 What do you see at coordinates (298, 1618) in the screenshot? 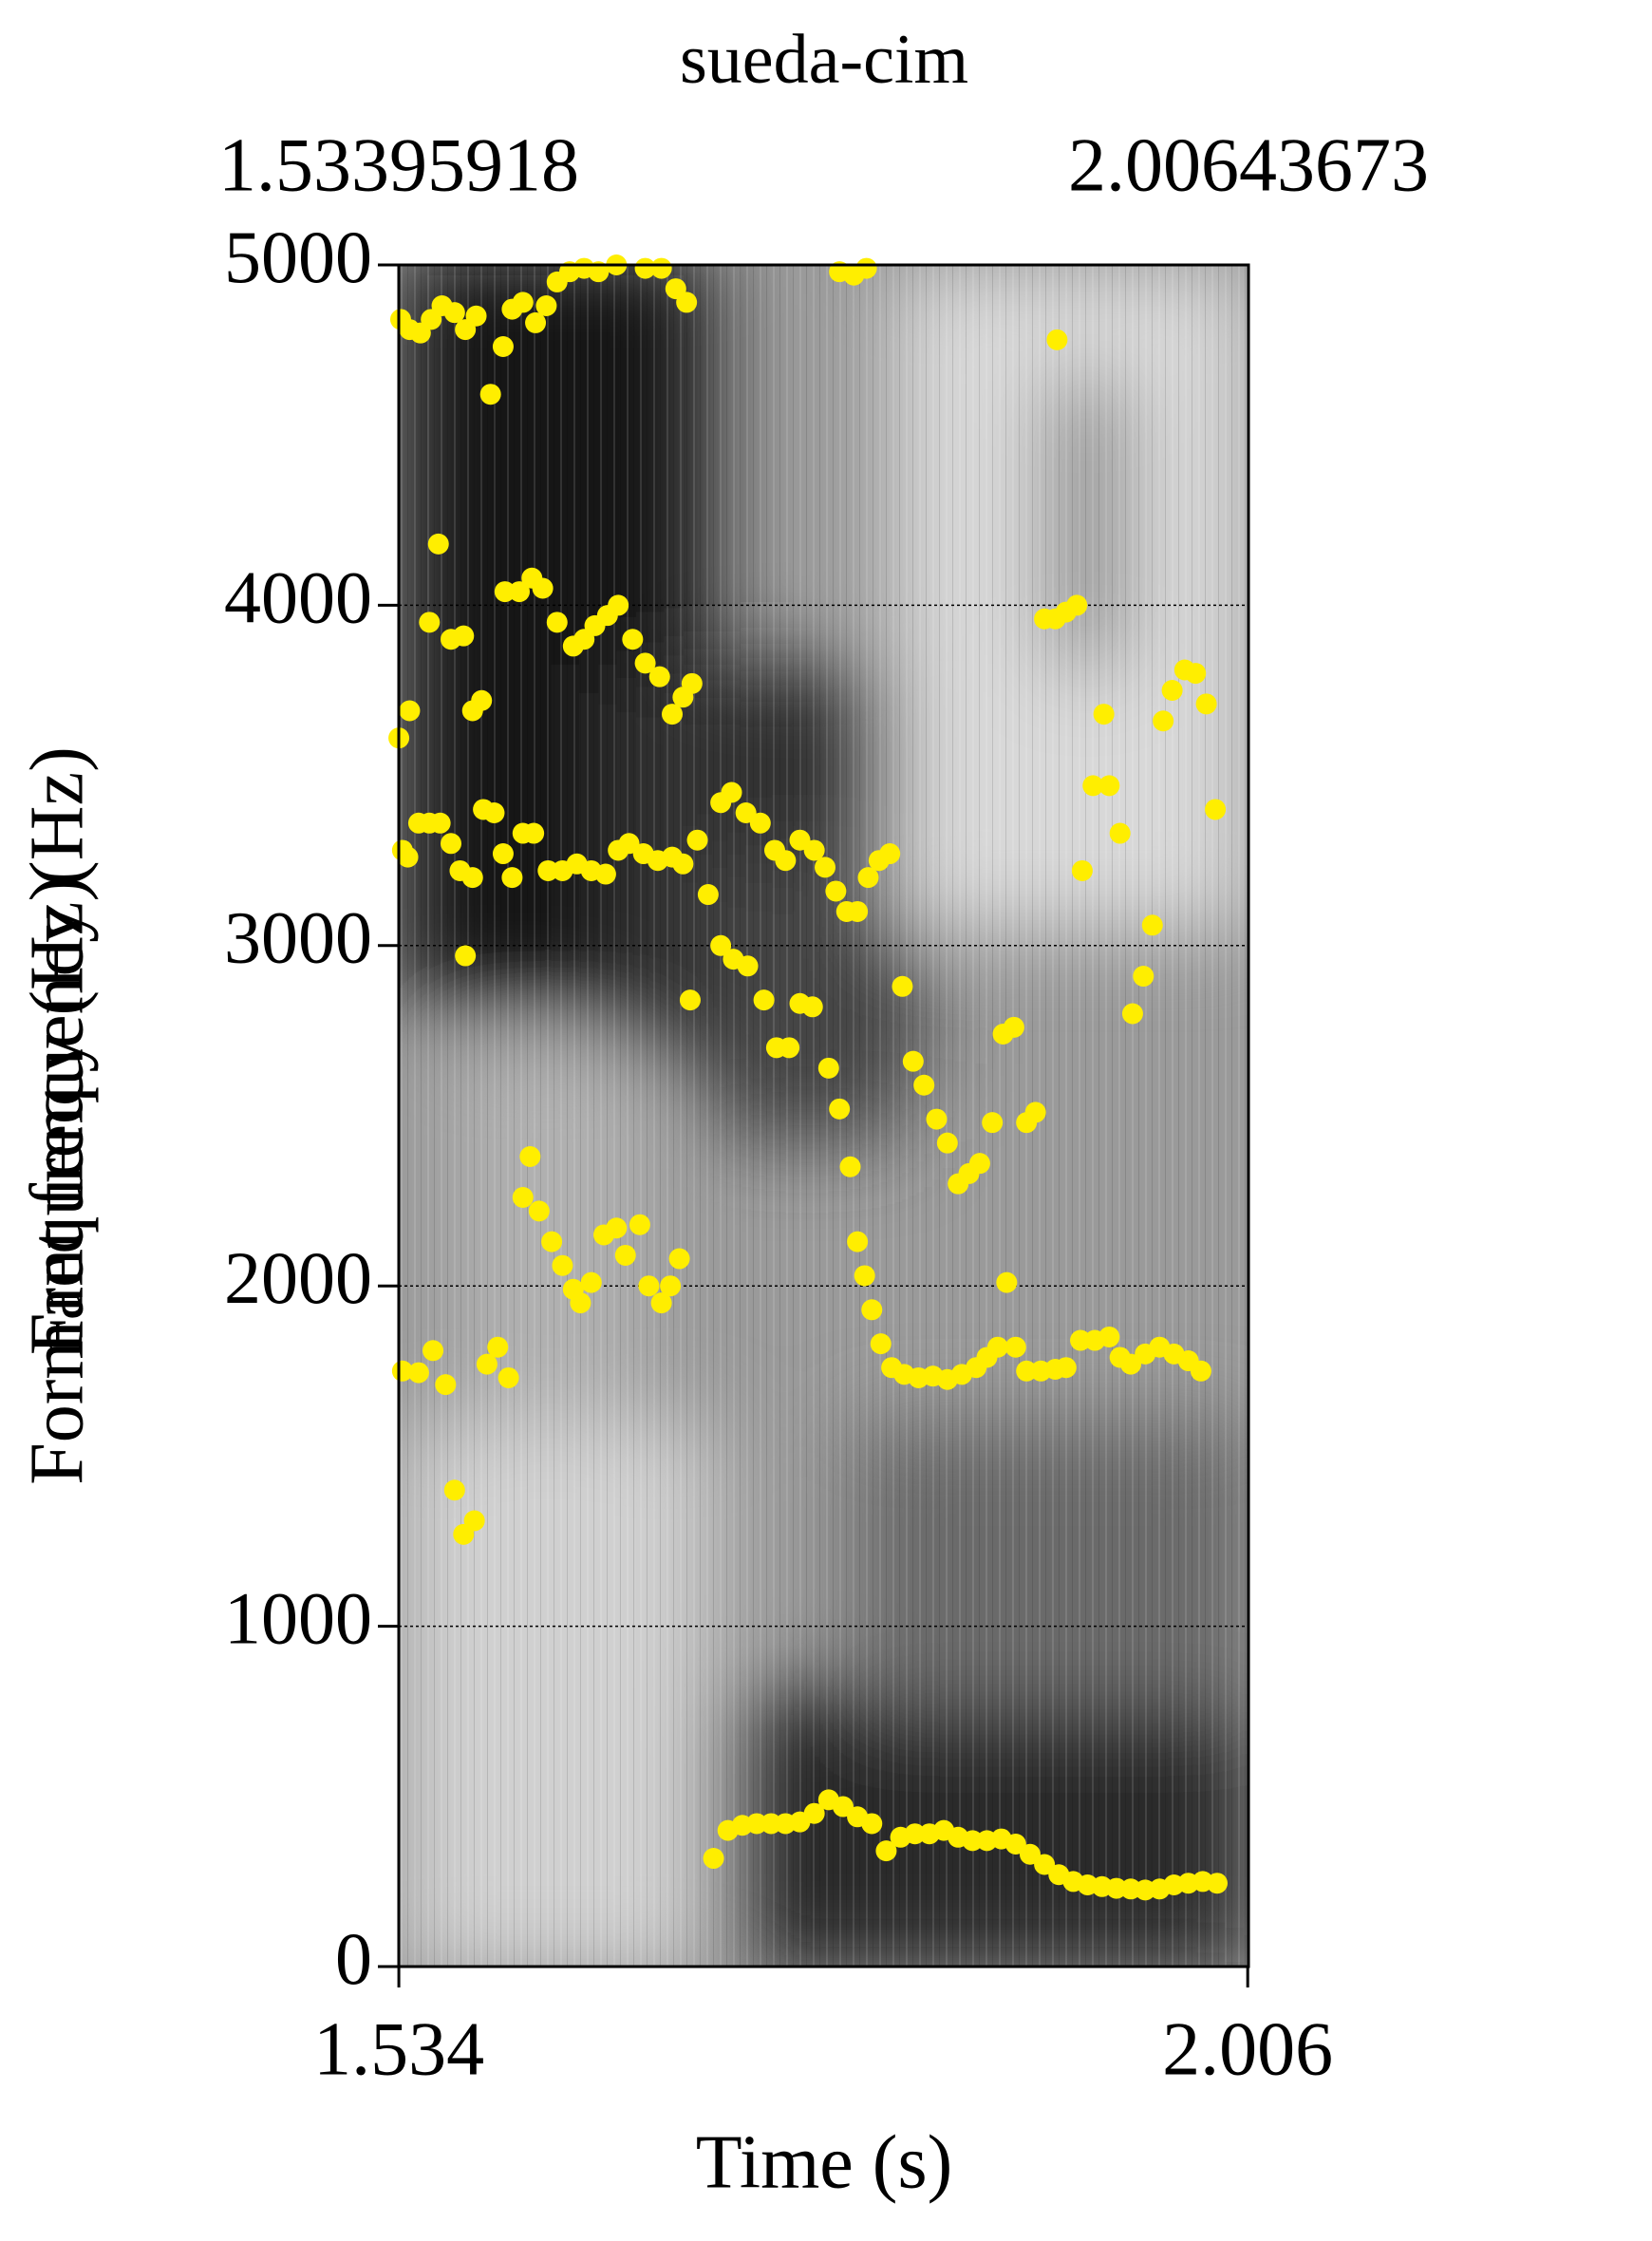
I see `y-tick-label: 1000` at bounding box center [298, 1618].